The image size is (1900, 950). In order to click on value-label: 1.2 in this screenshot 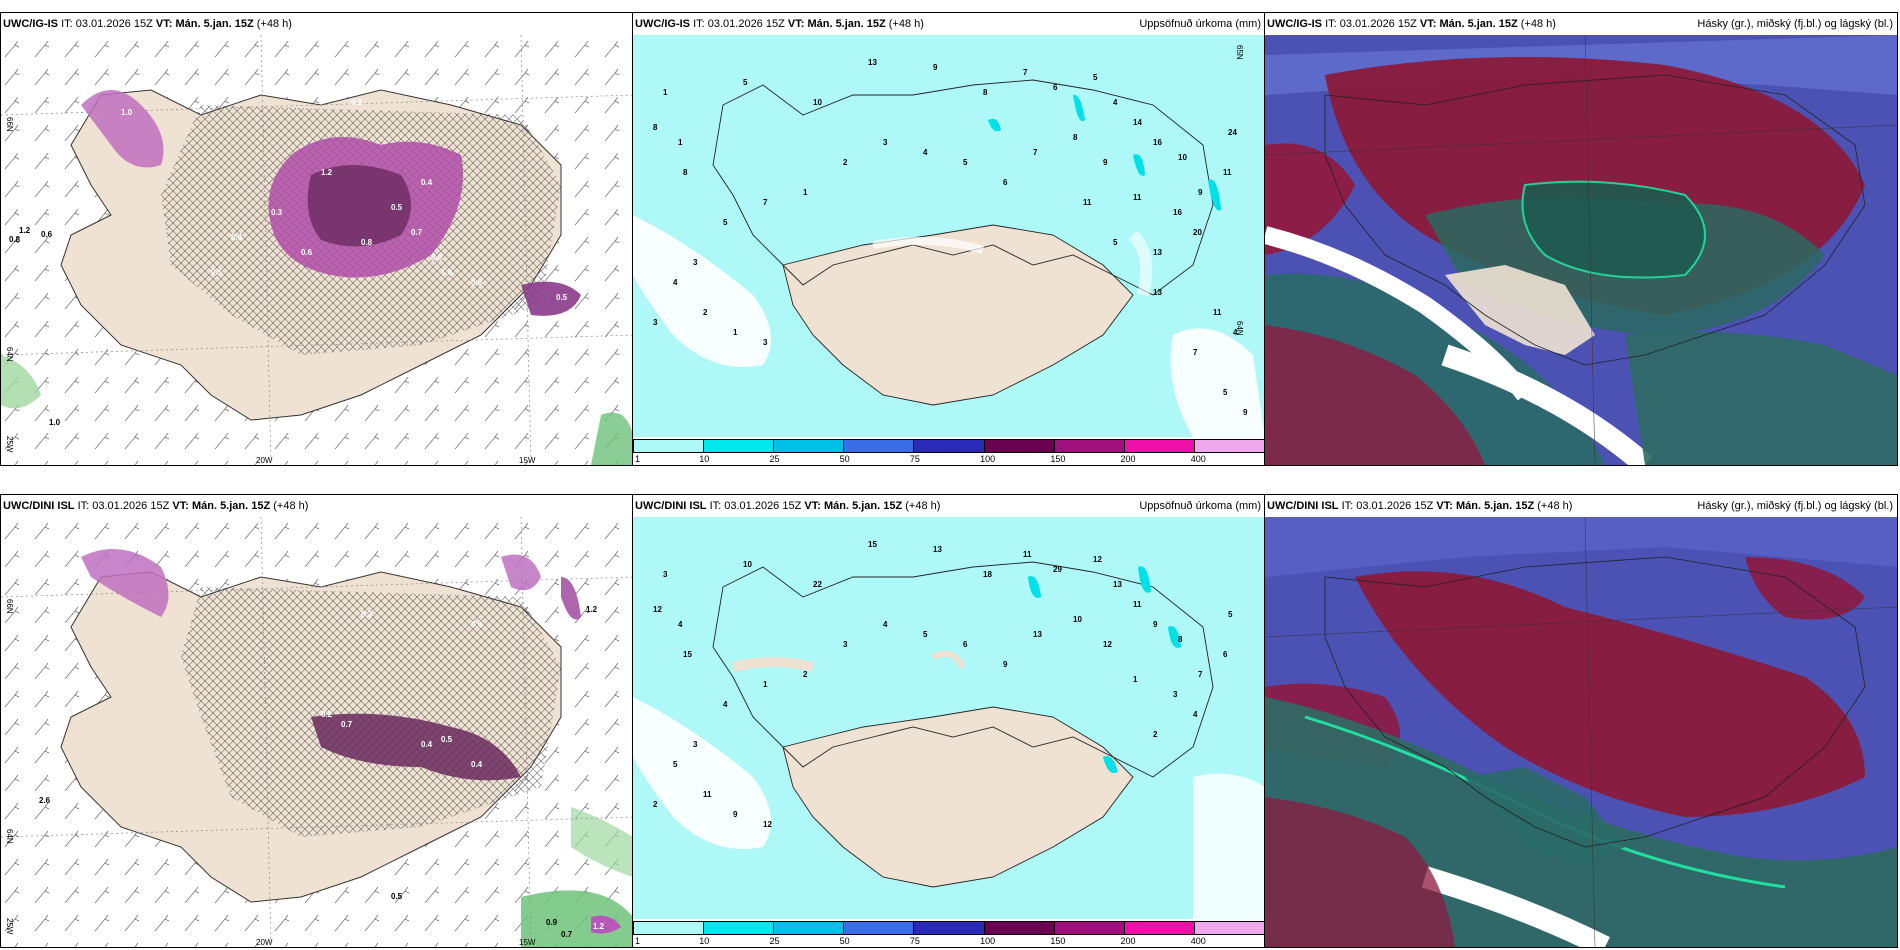, I will do `click(592, 609)`.